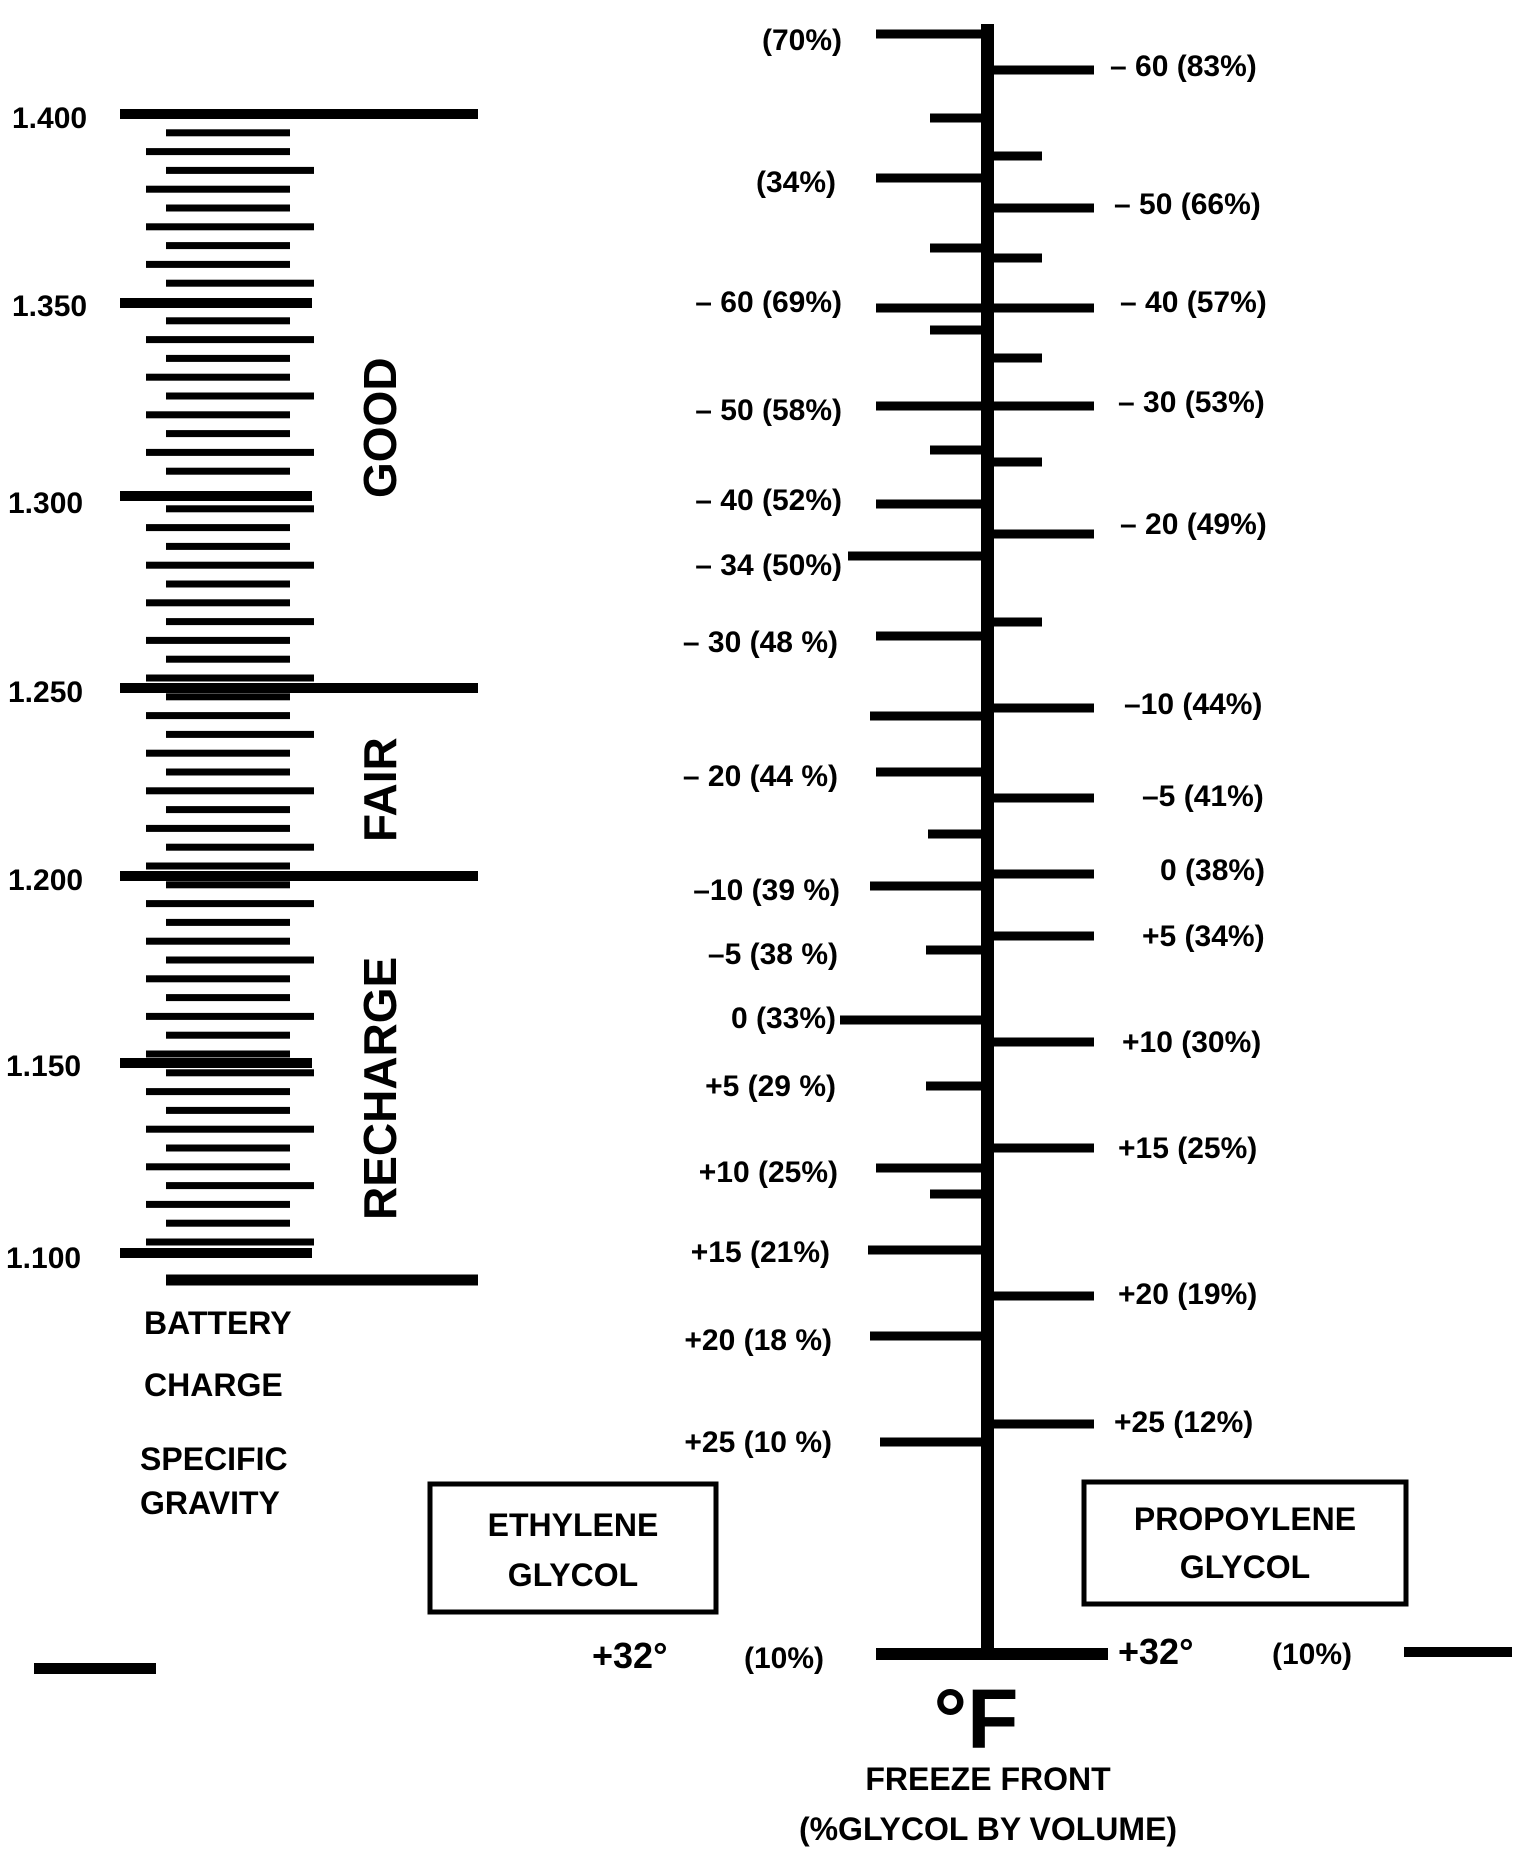 The height and width of the screenshot is (1852, 1520). Describe the element at coordinates (760, 1252) in the screenshot. I see `ethylene-label-p15: +15 (21%)` at that location.